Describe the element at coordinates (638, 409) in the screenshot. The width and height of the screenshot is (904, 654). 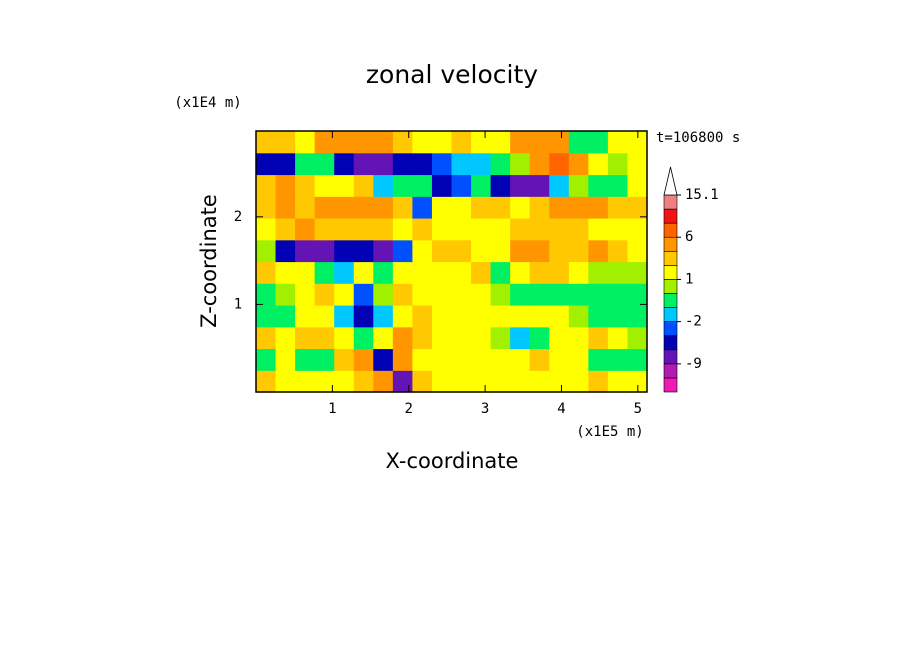
I see `x-tick-label: 5` at that location.